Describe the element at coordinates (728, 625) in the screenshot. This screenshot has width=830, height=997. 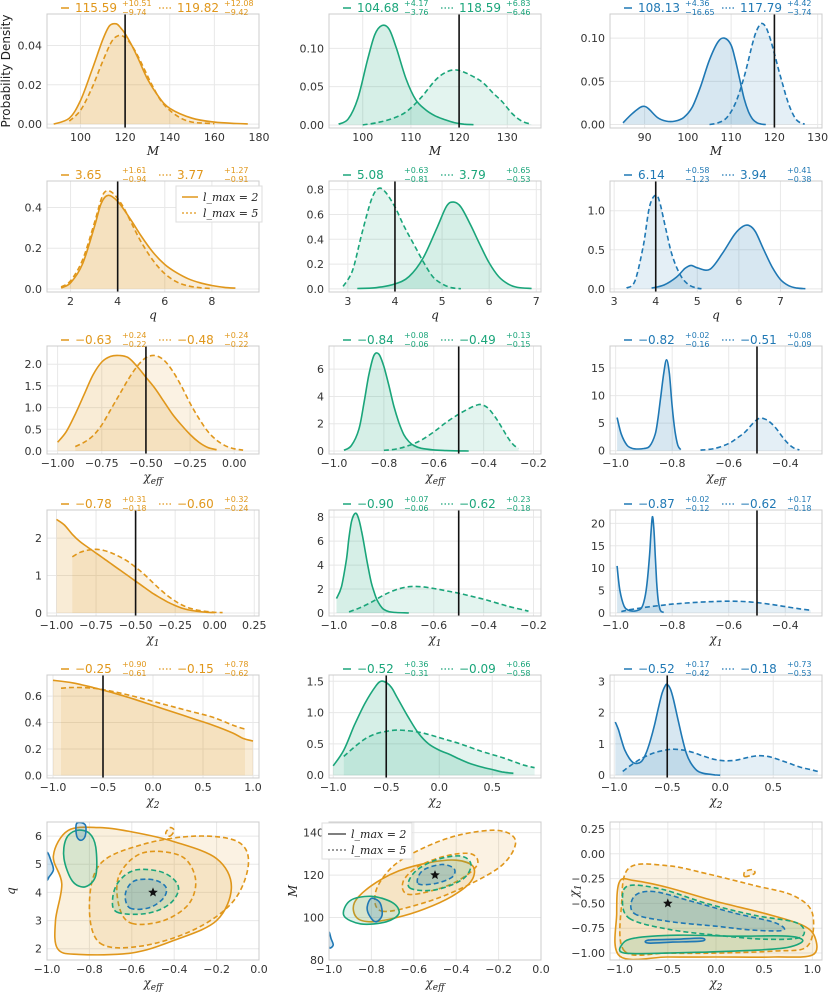
I see `x-tick-label: −0.6` at that location.